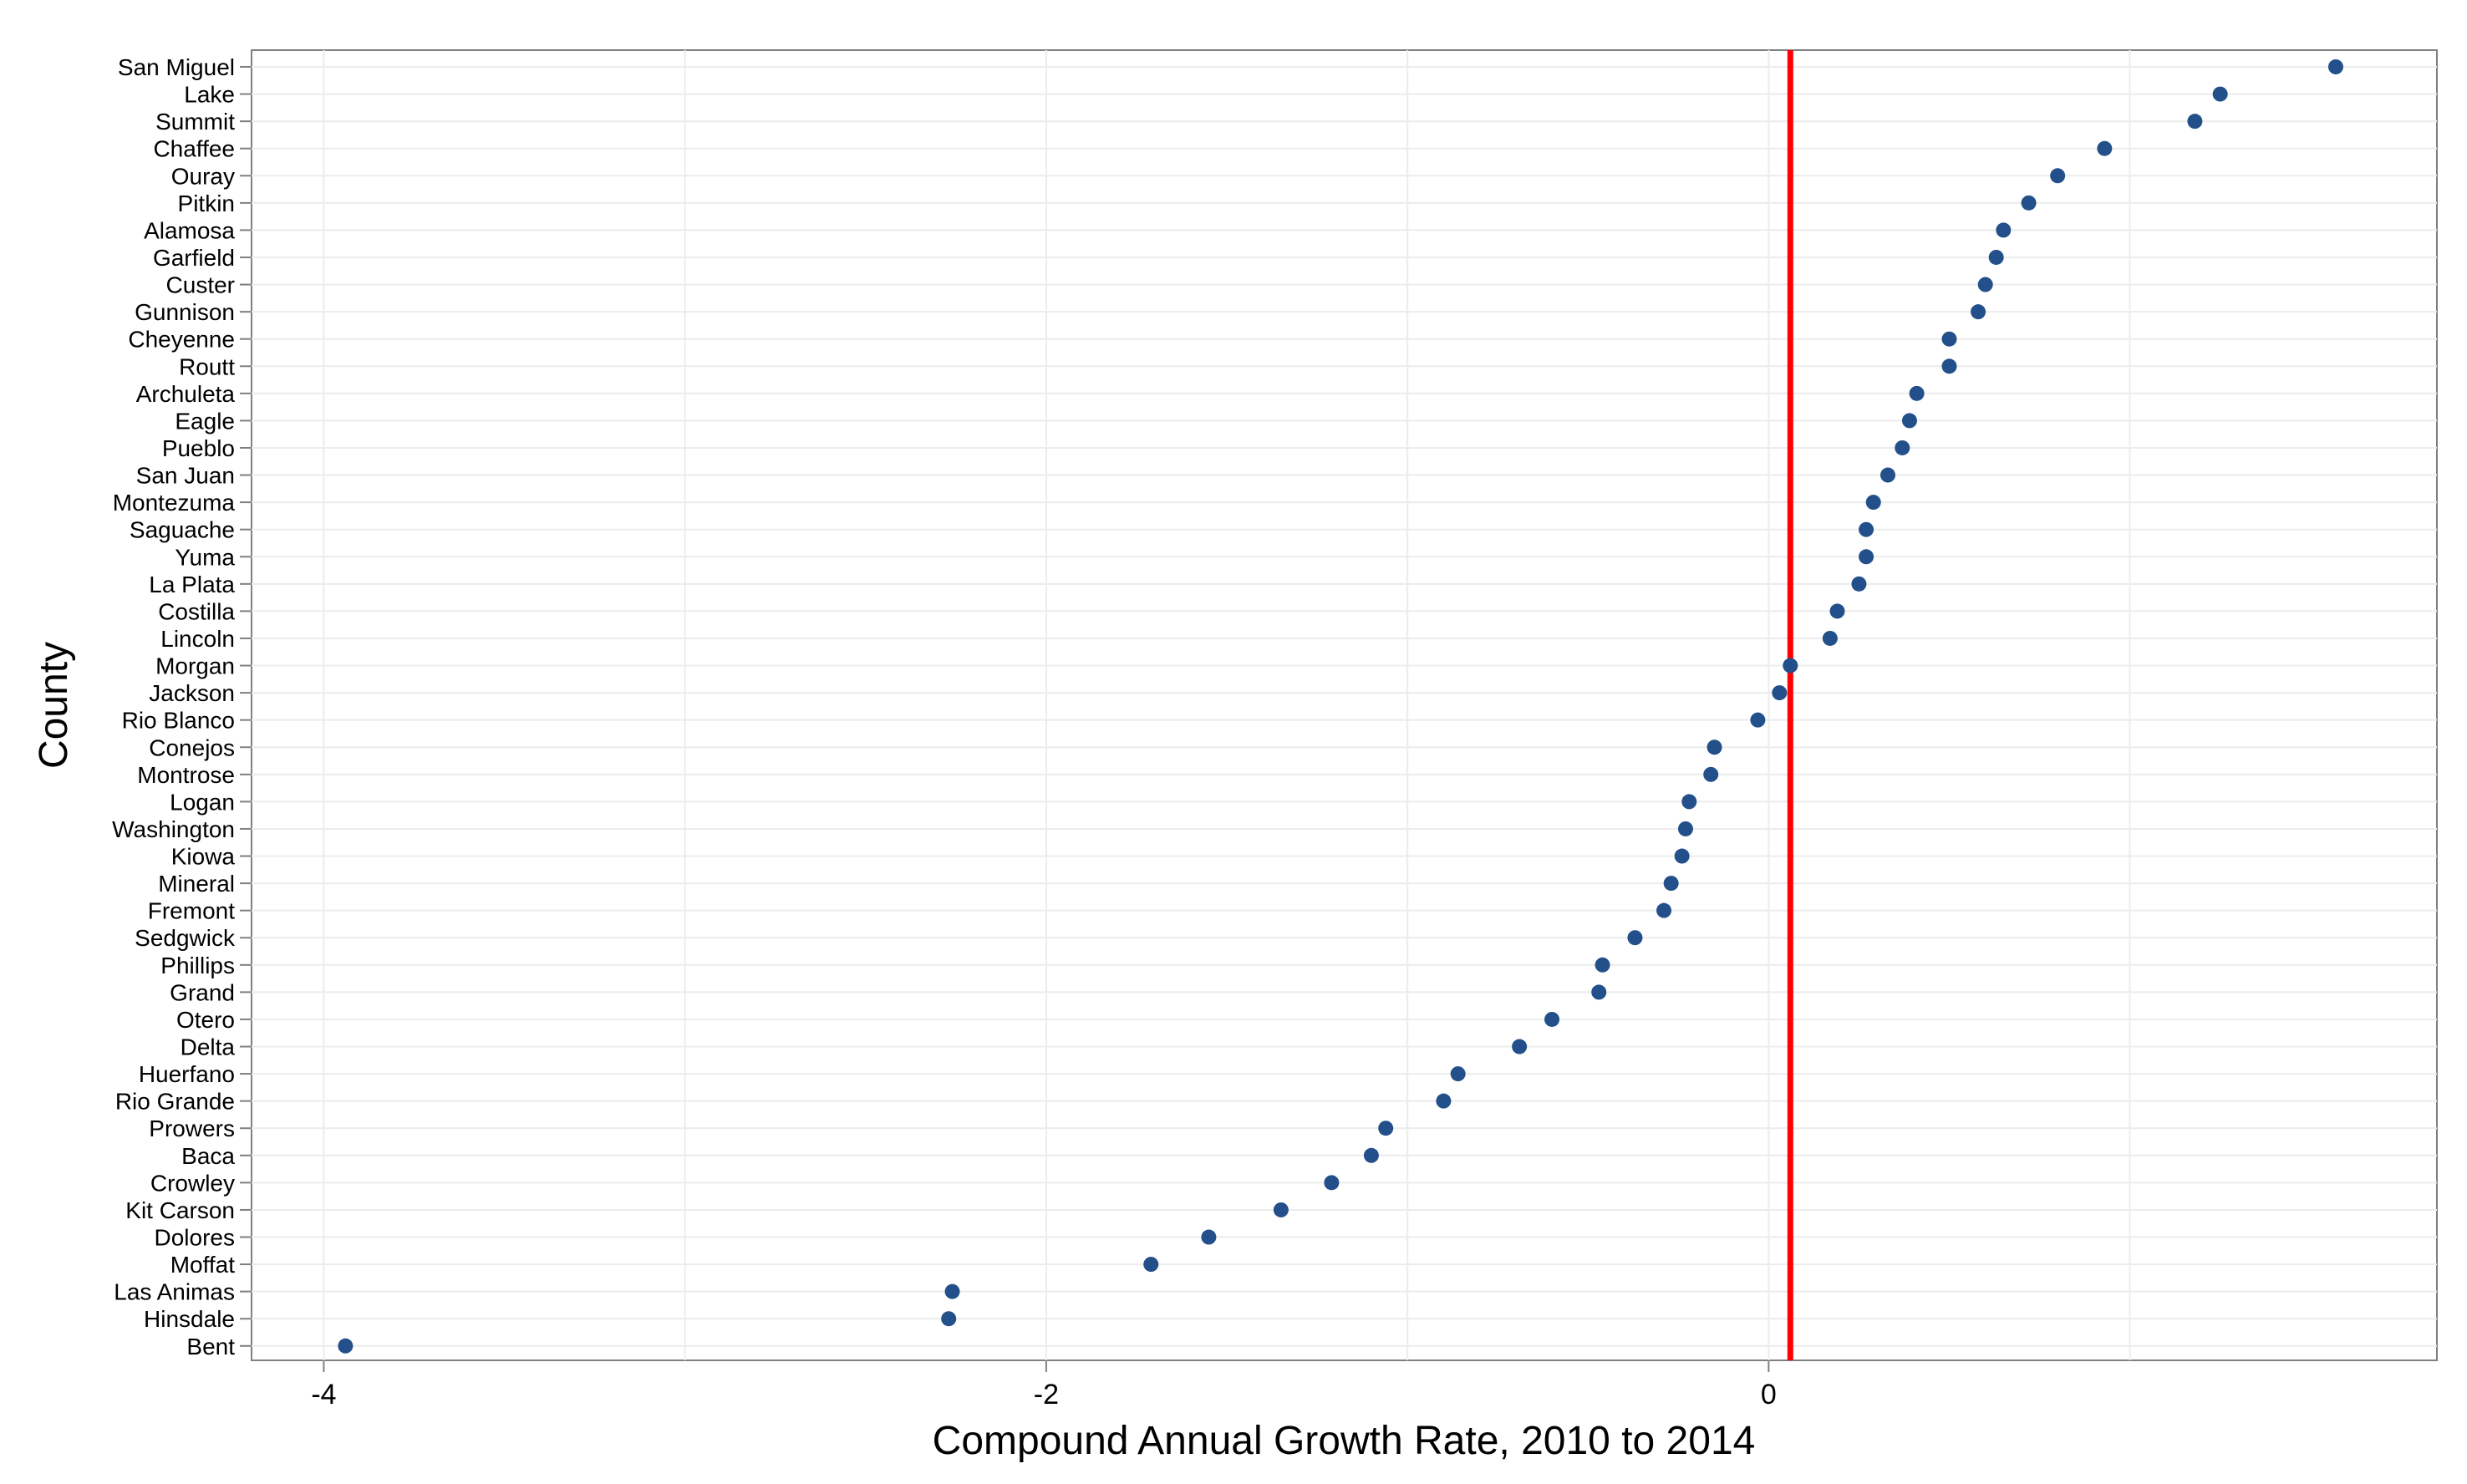 The image size is (2467, 1484). Describe the element at coordinates (186, 394) in the screenshot. I see `y-tick-label: Archuleta` at that location.